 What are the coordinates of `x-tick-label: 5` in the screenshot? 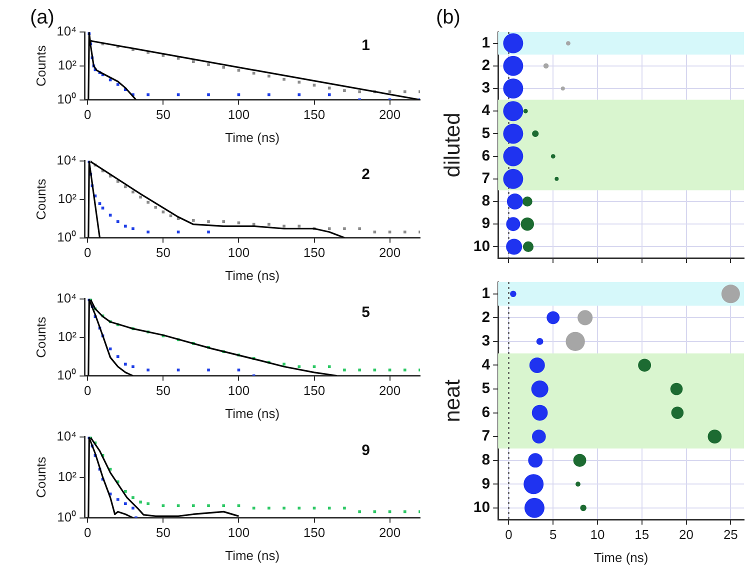 It's located at (553, 534).